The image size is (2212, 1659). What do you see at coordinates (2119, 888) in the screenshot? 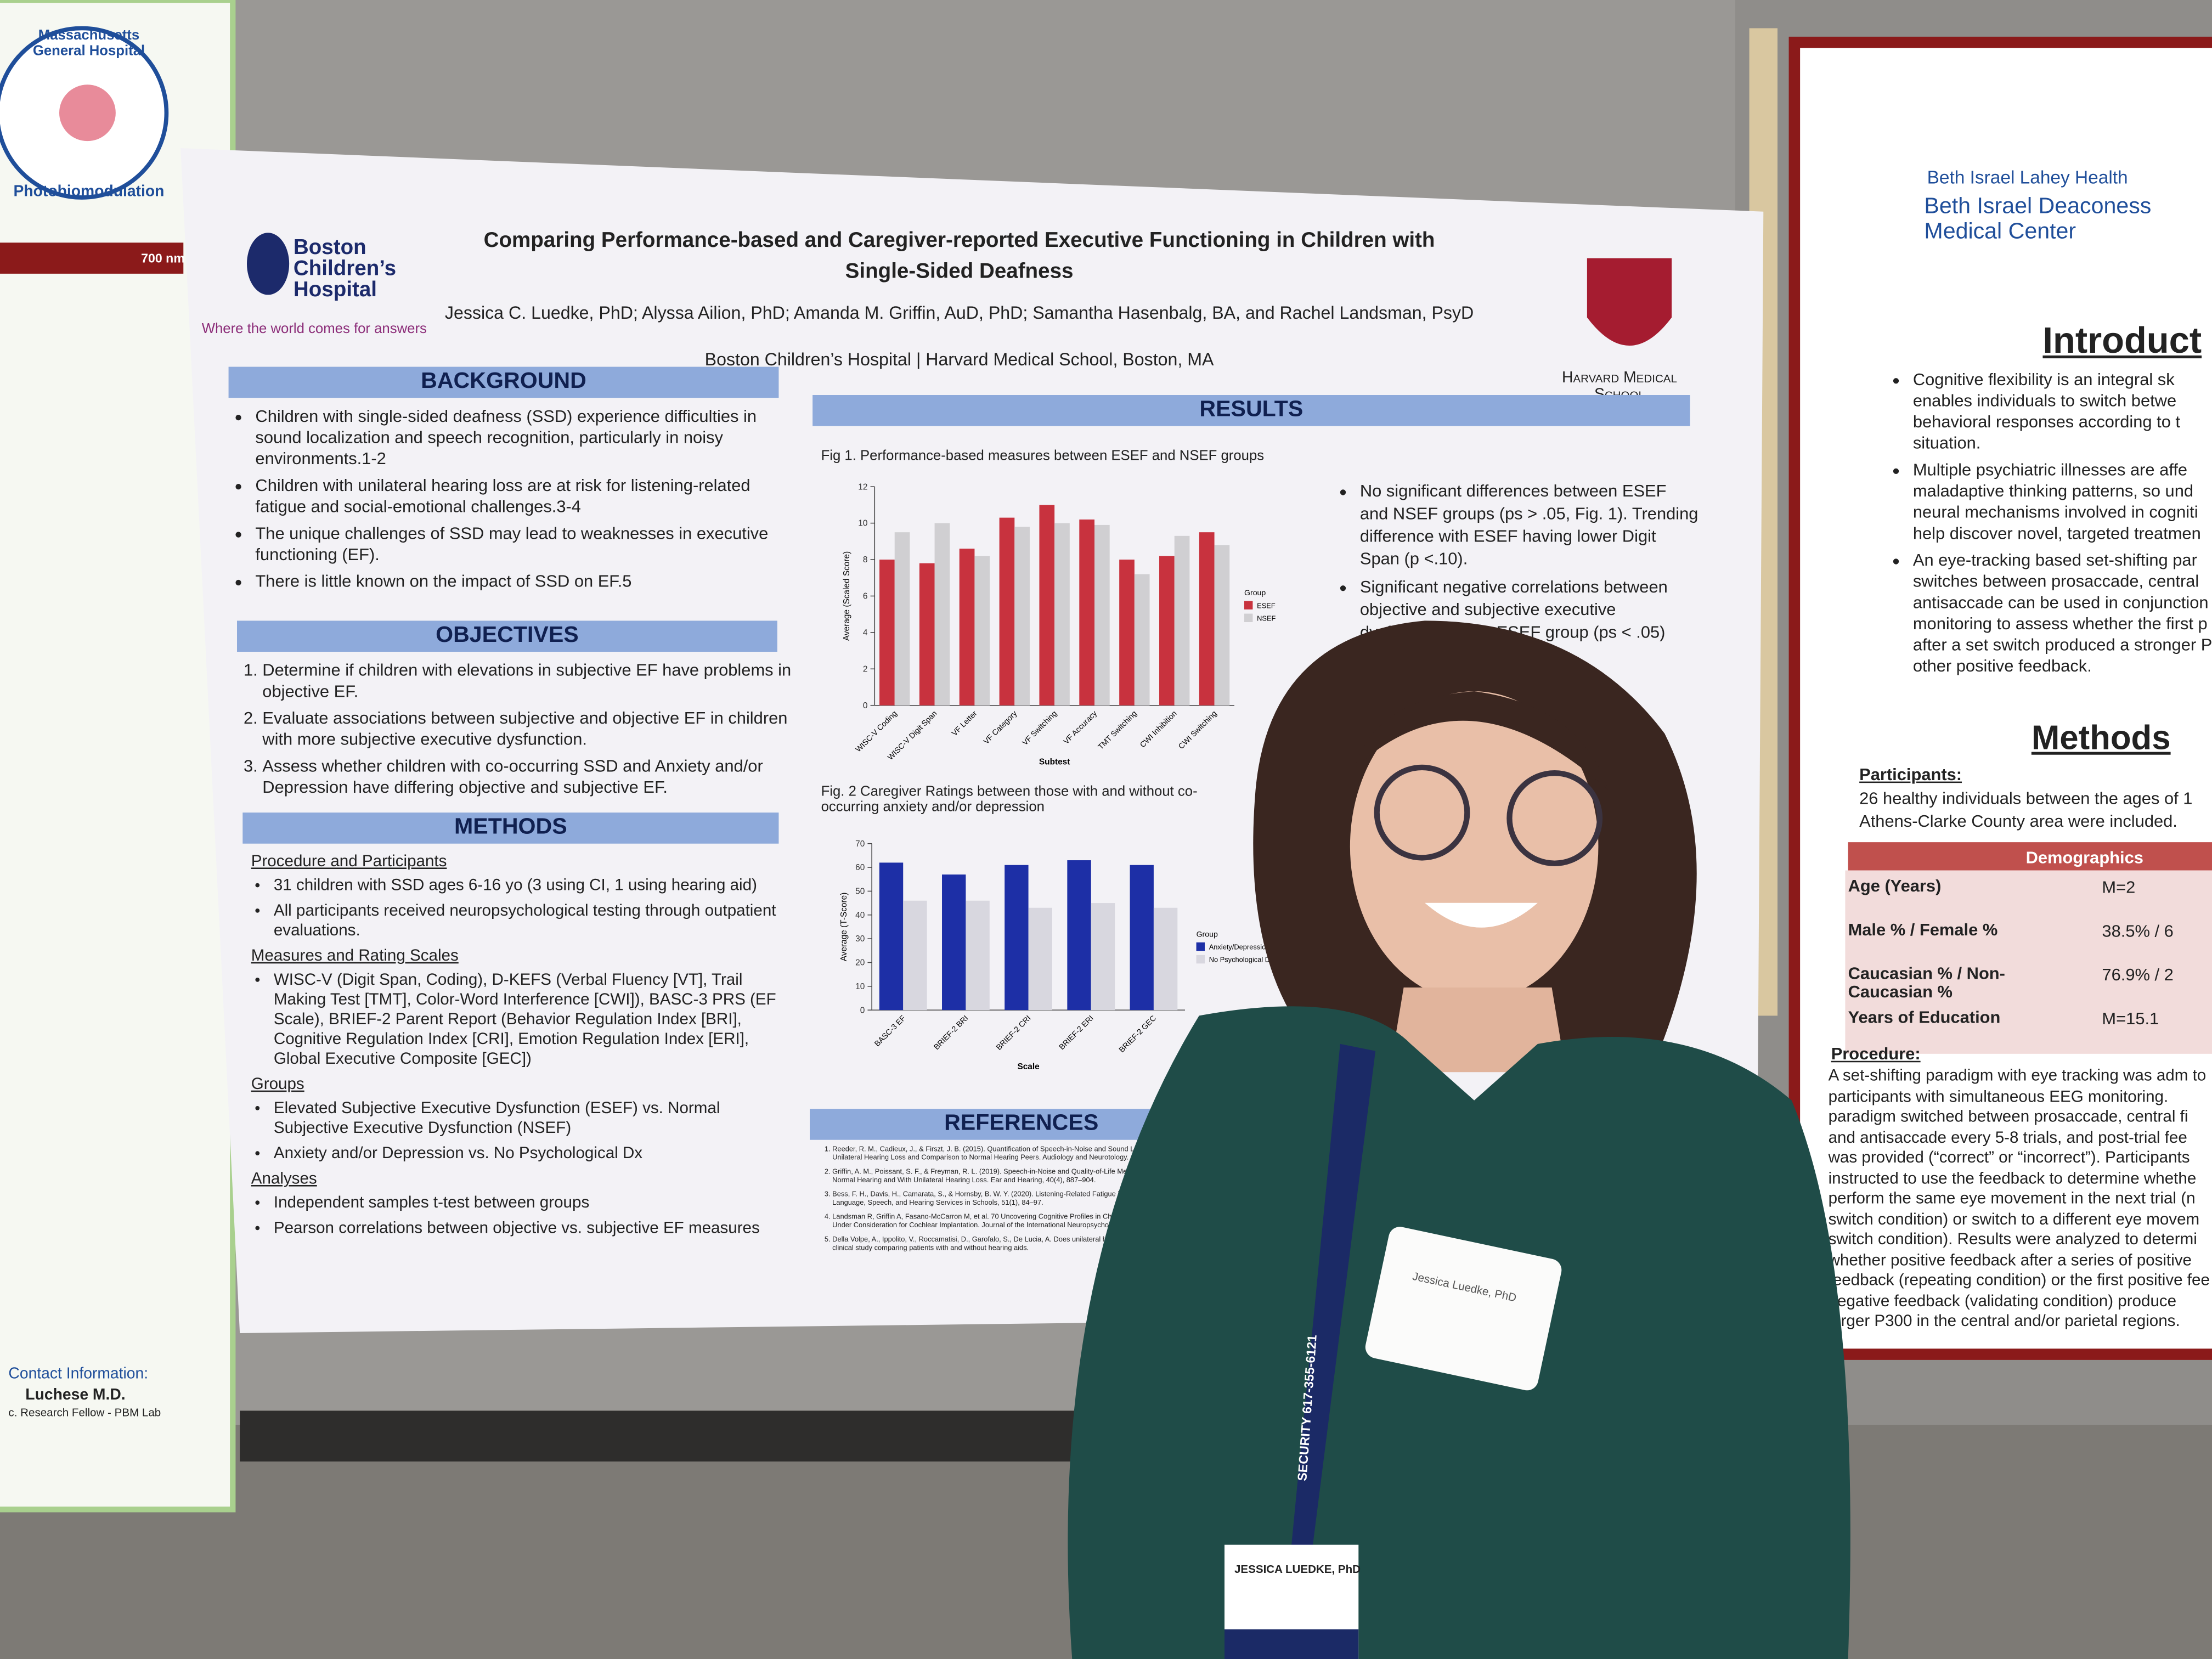
I see `demo-value: M=2` at bounding box center [2119, 888].